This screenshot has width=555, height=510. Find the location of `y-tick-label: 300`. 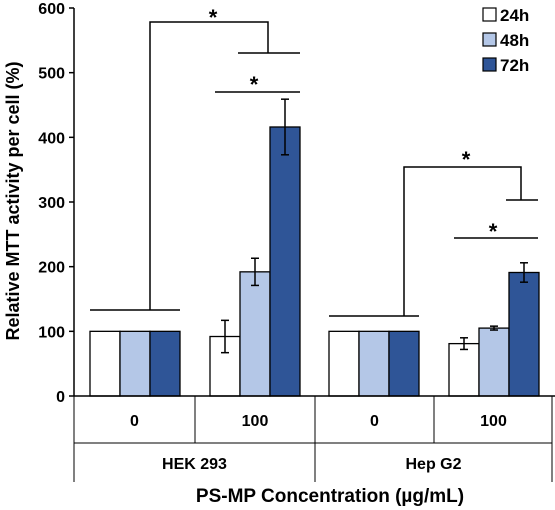

y-tick-label: 300 is located at coordinates (51, 203).